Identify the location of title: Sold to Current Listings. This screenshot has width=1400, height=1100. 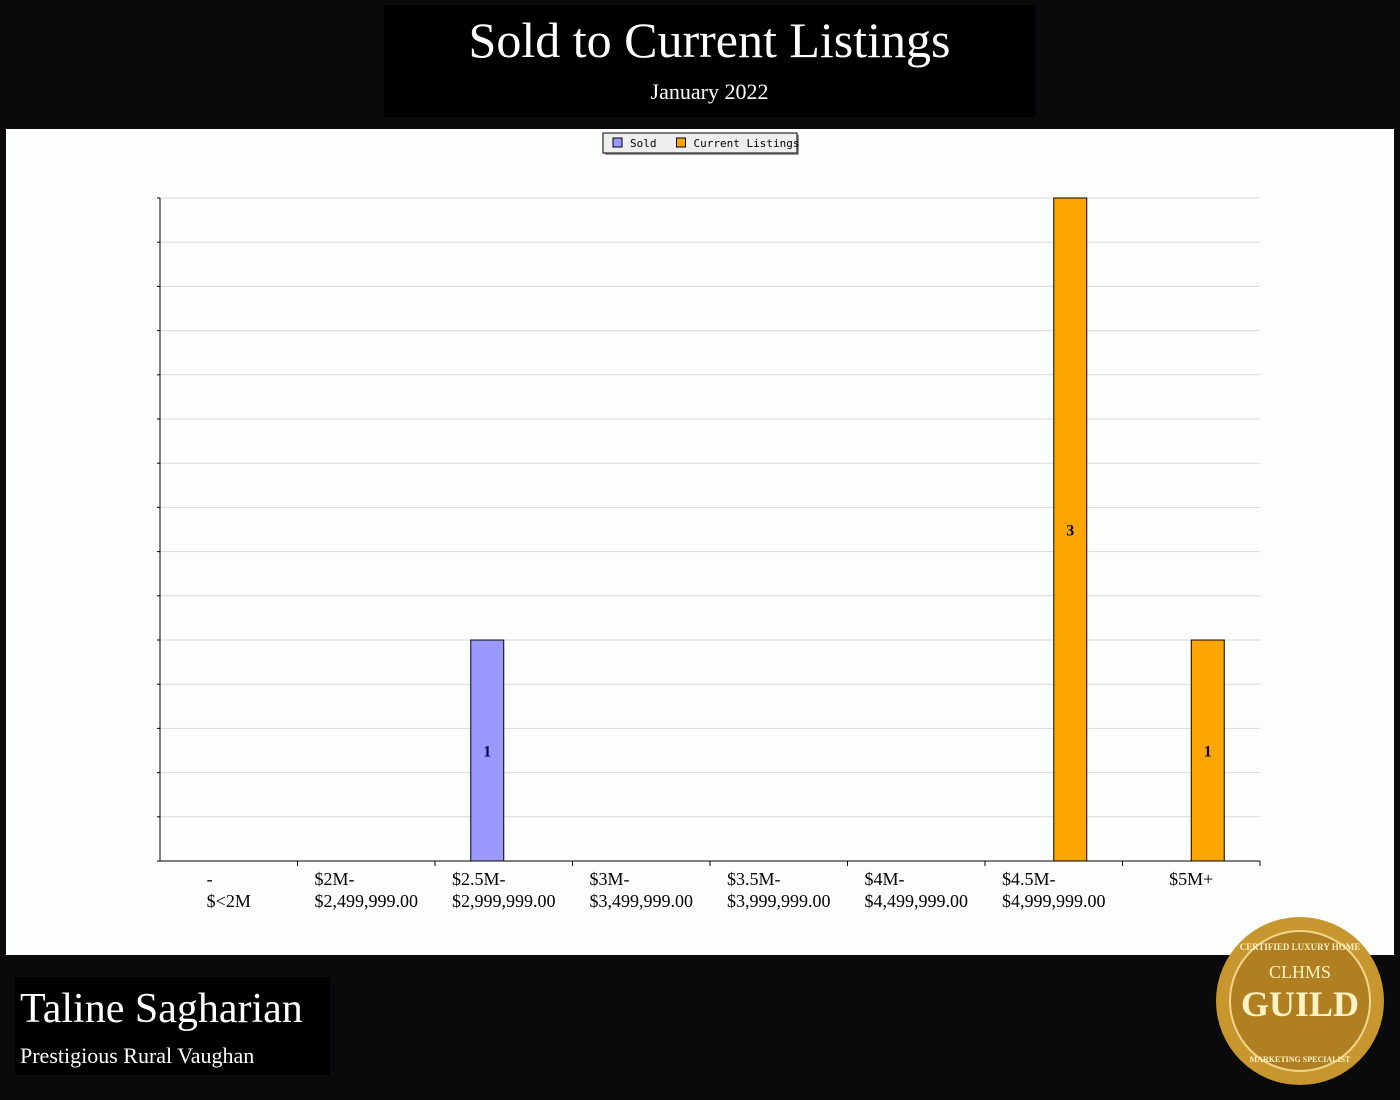
(709, 40).